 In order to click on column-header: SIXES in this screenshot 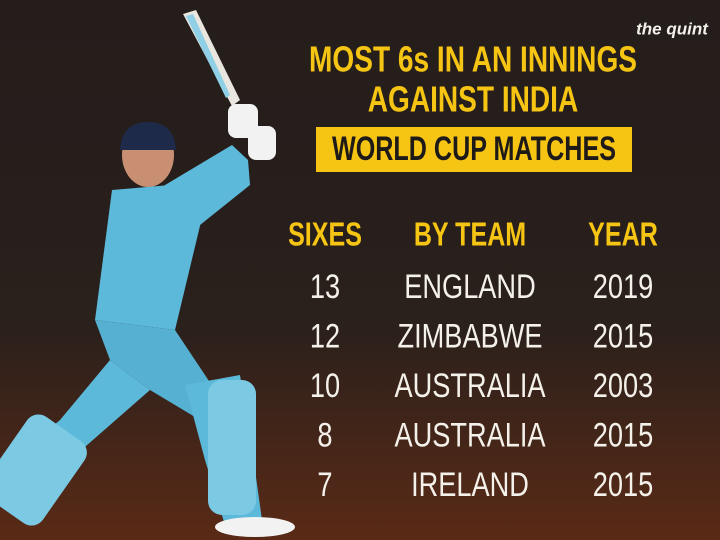, I will do `click(325, 234)`.